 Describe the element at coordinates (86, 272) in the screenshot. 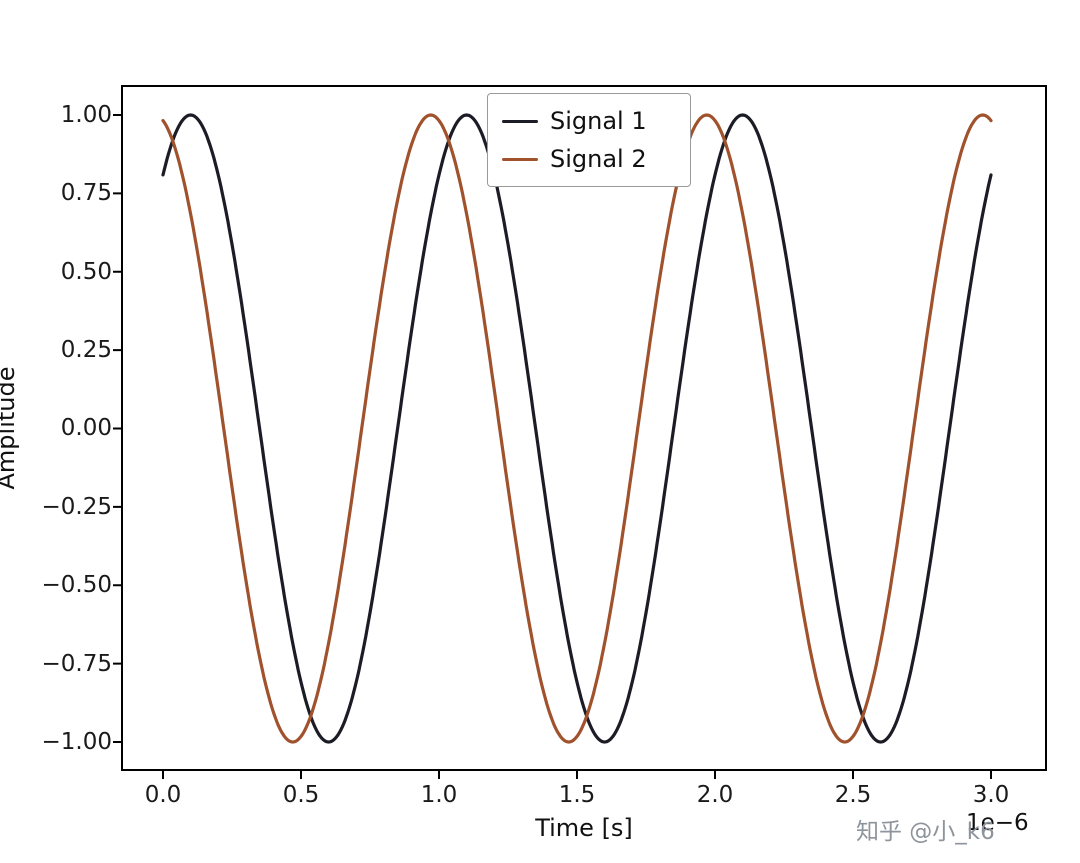

I see `y-tick-label: 0.50` at that location.